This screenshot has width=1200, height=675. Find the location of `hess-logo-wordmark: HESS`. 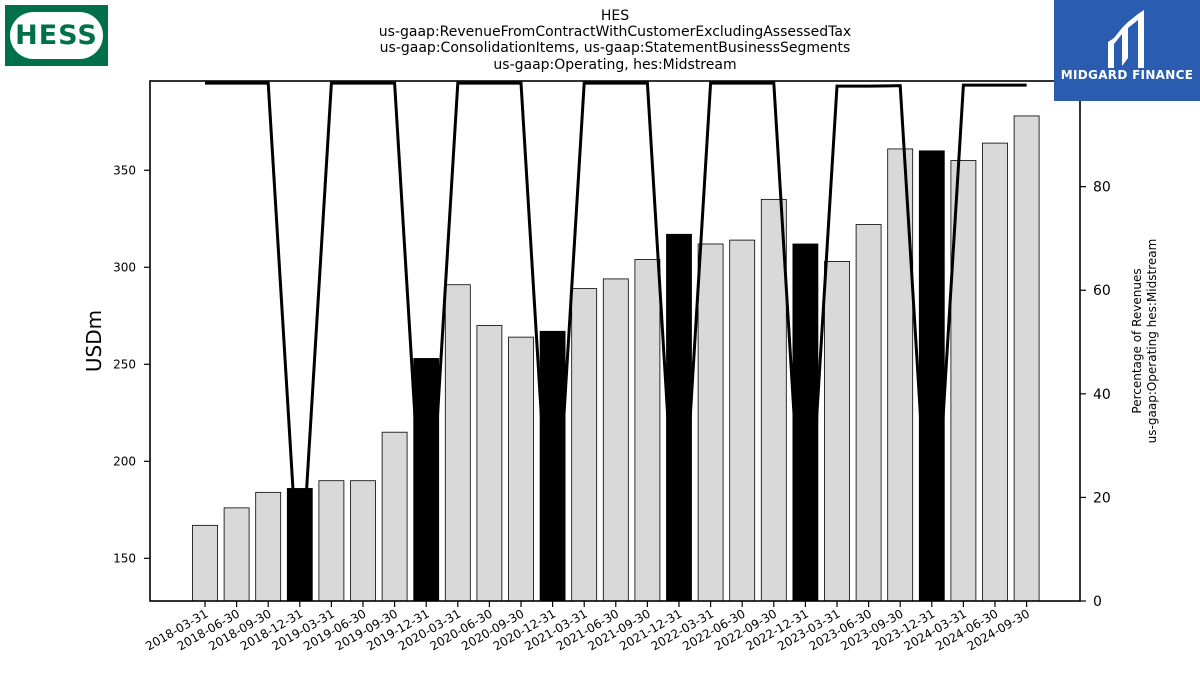

hess-logo-wordmark: HESS is located at coordinates (56, 35).